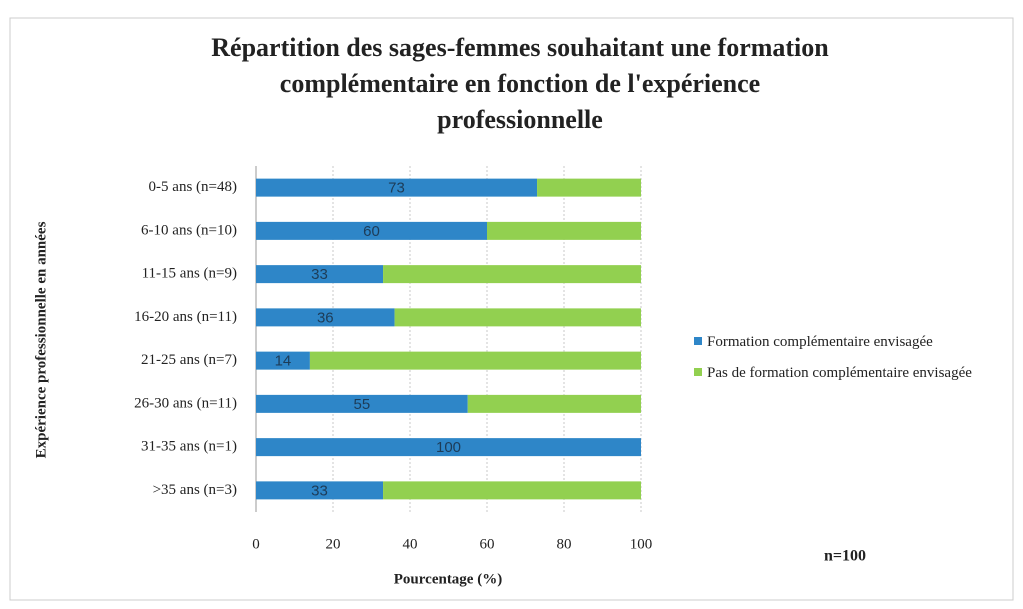 This screenshot has width=1023, height=609. Describe the element at coordinates (193, 187) in the screenshot. I see `y-tick-label: 0-5 ans (n=48)` at that location.